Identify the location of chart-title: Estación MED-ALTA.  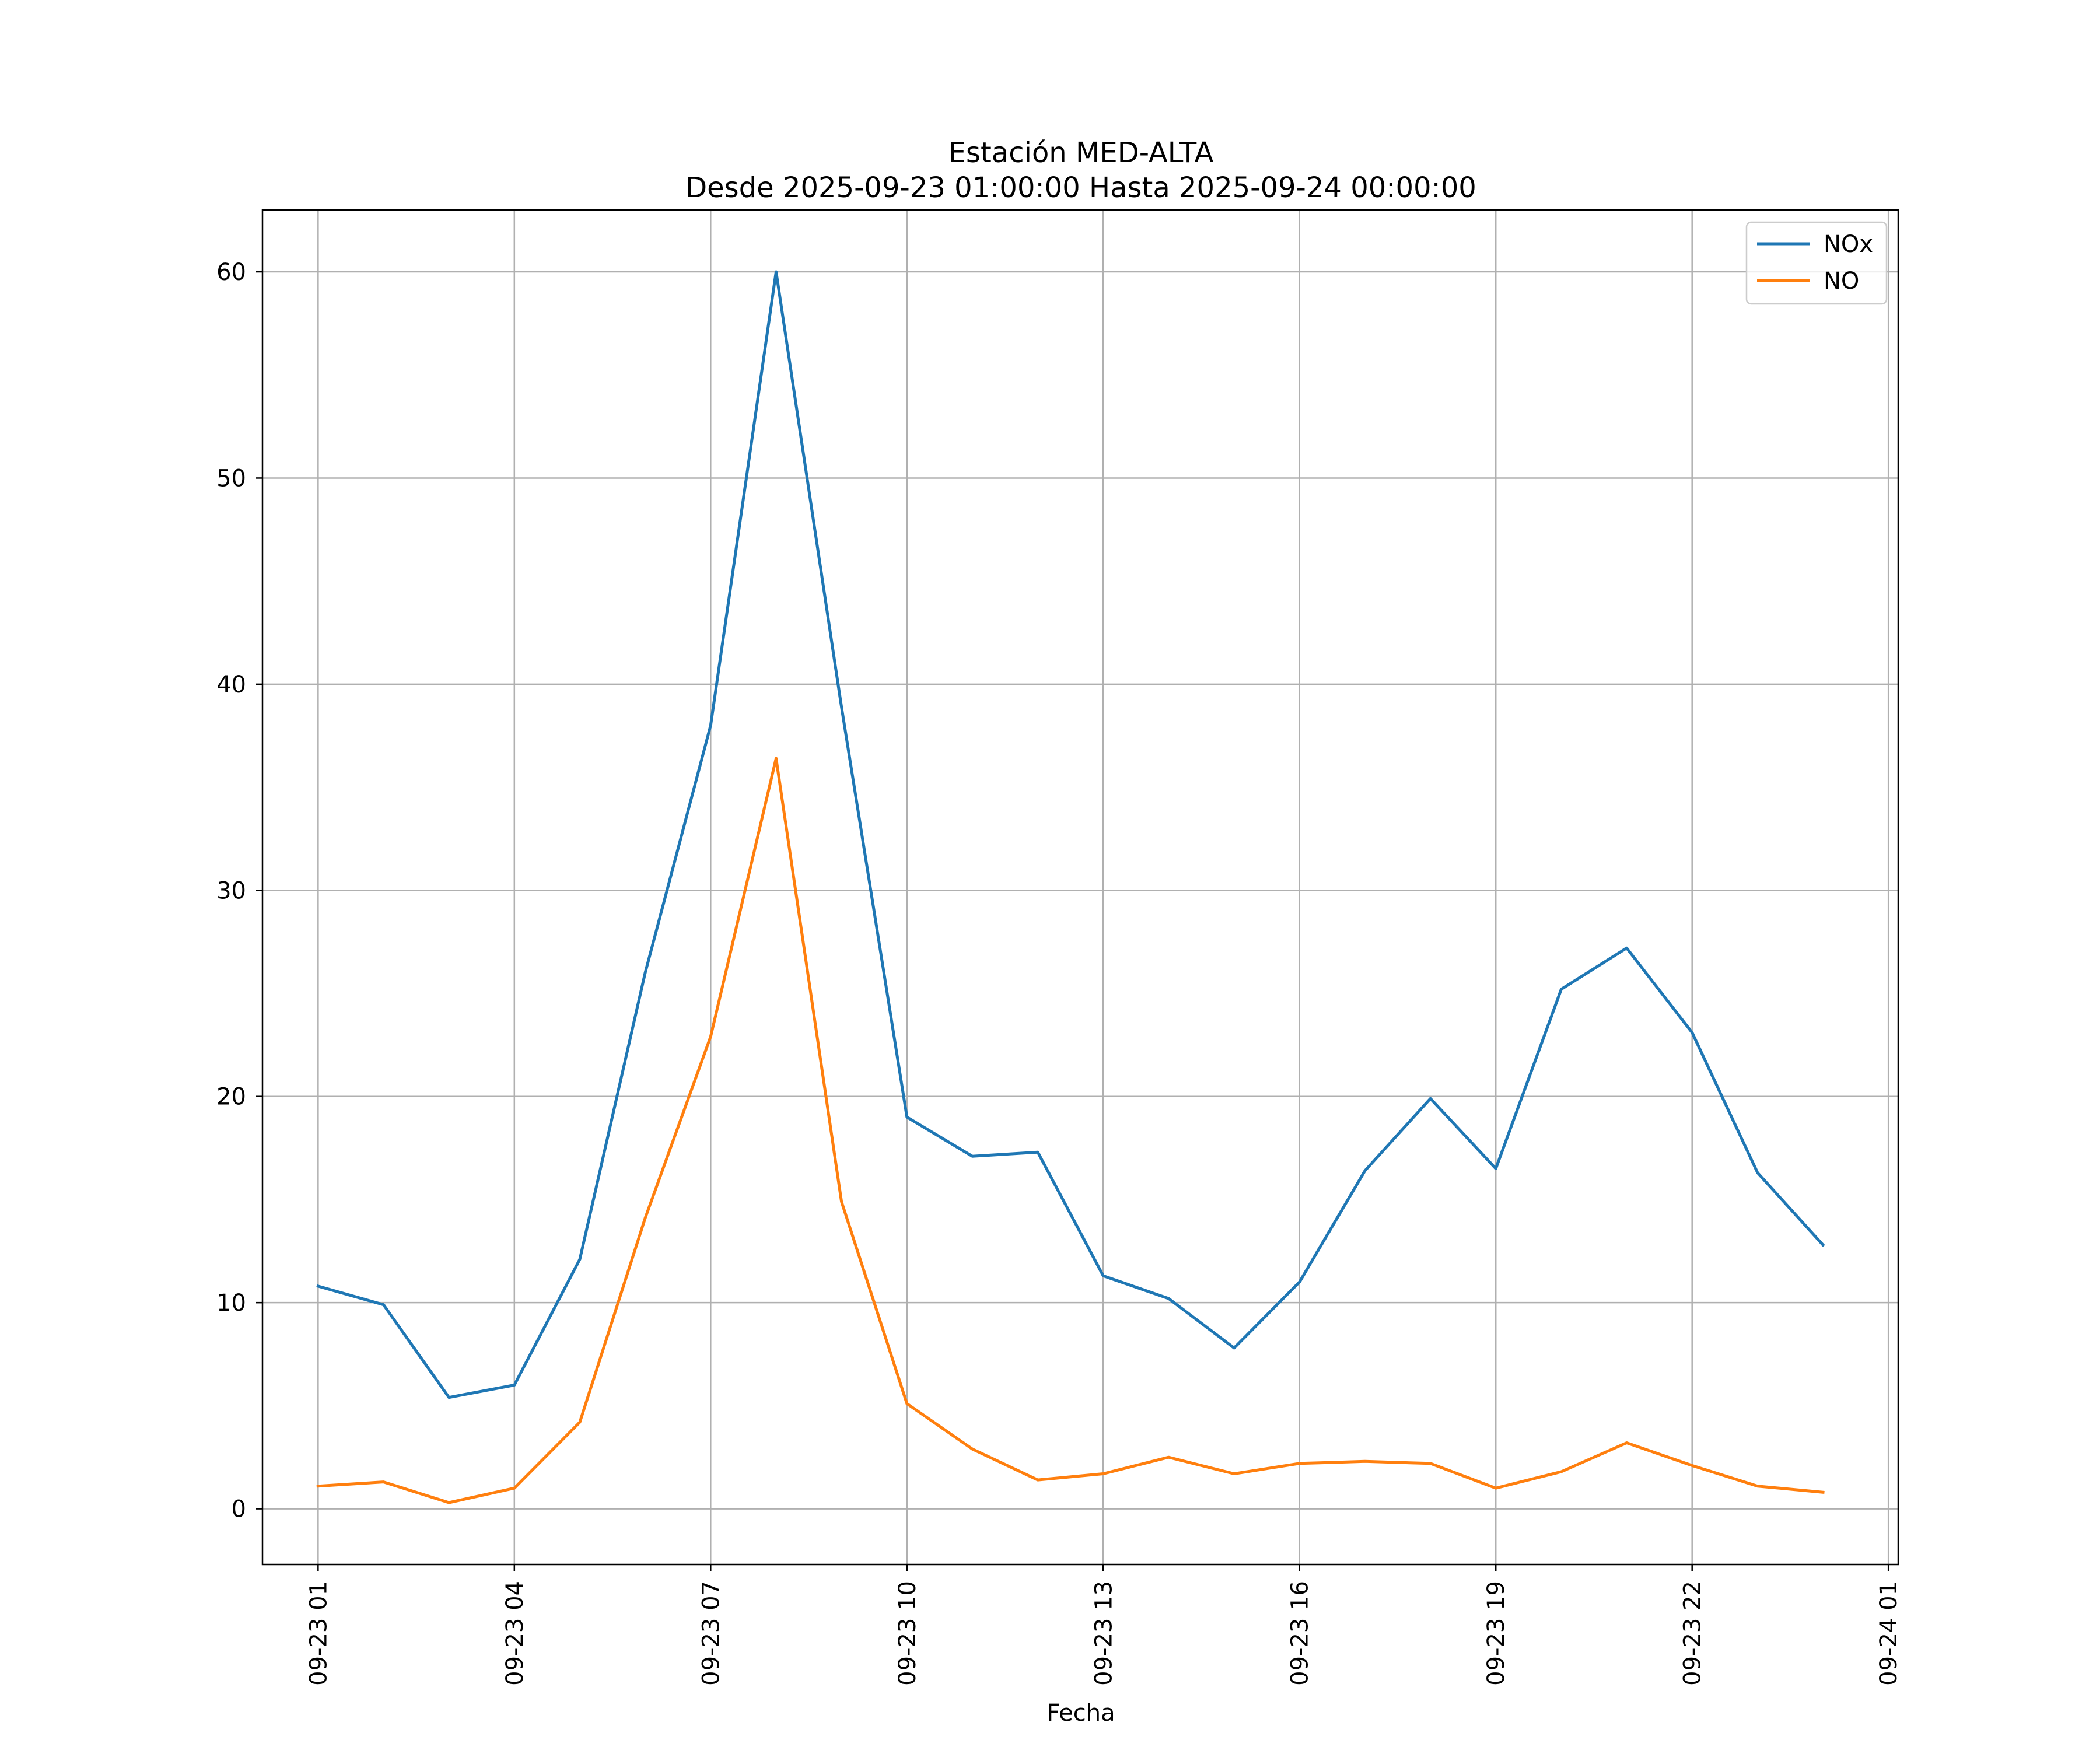
(1081, 152).